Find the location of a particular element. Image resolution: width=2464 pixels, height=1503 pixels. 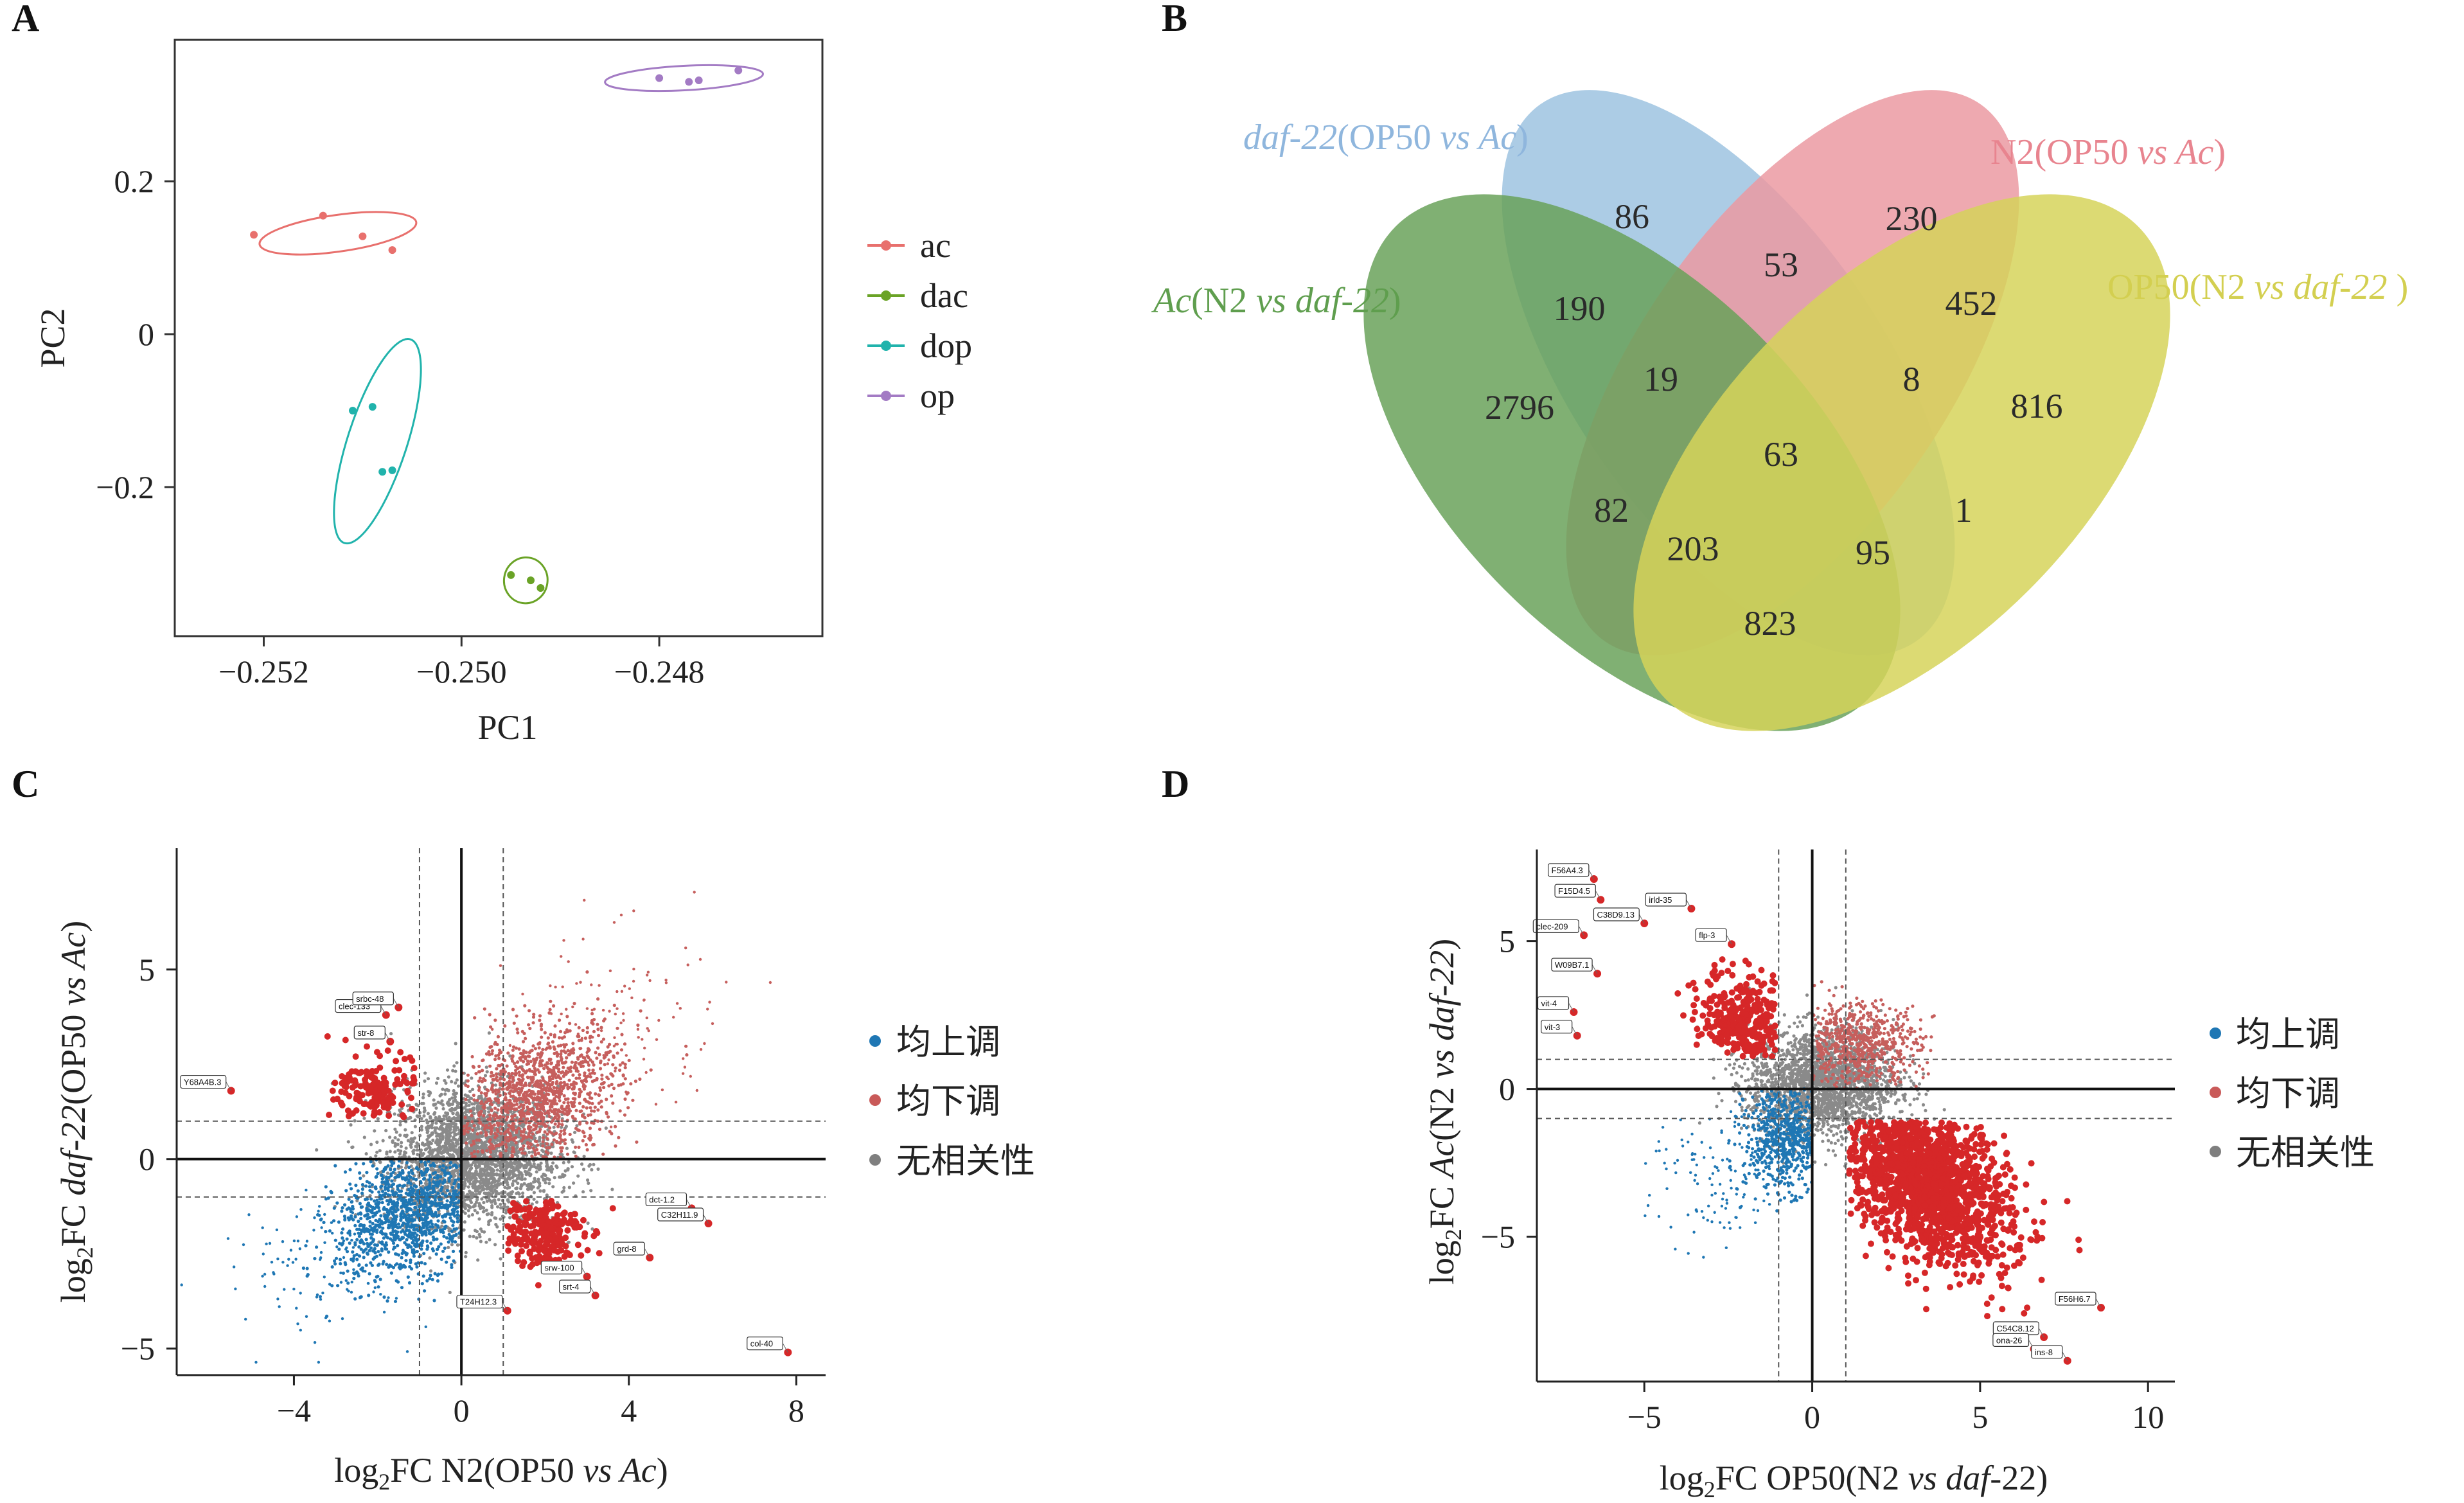

venn-count: 823 is located at coordinates (1770, 623).